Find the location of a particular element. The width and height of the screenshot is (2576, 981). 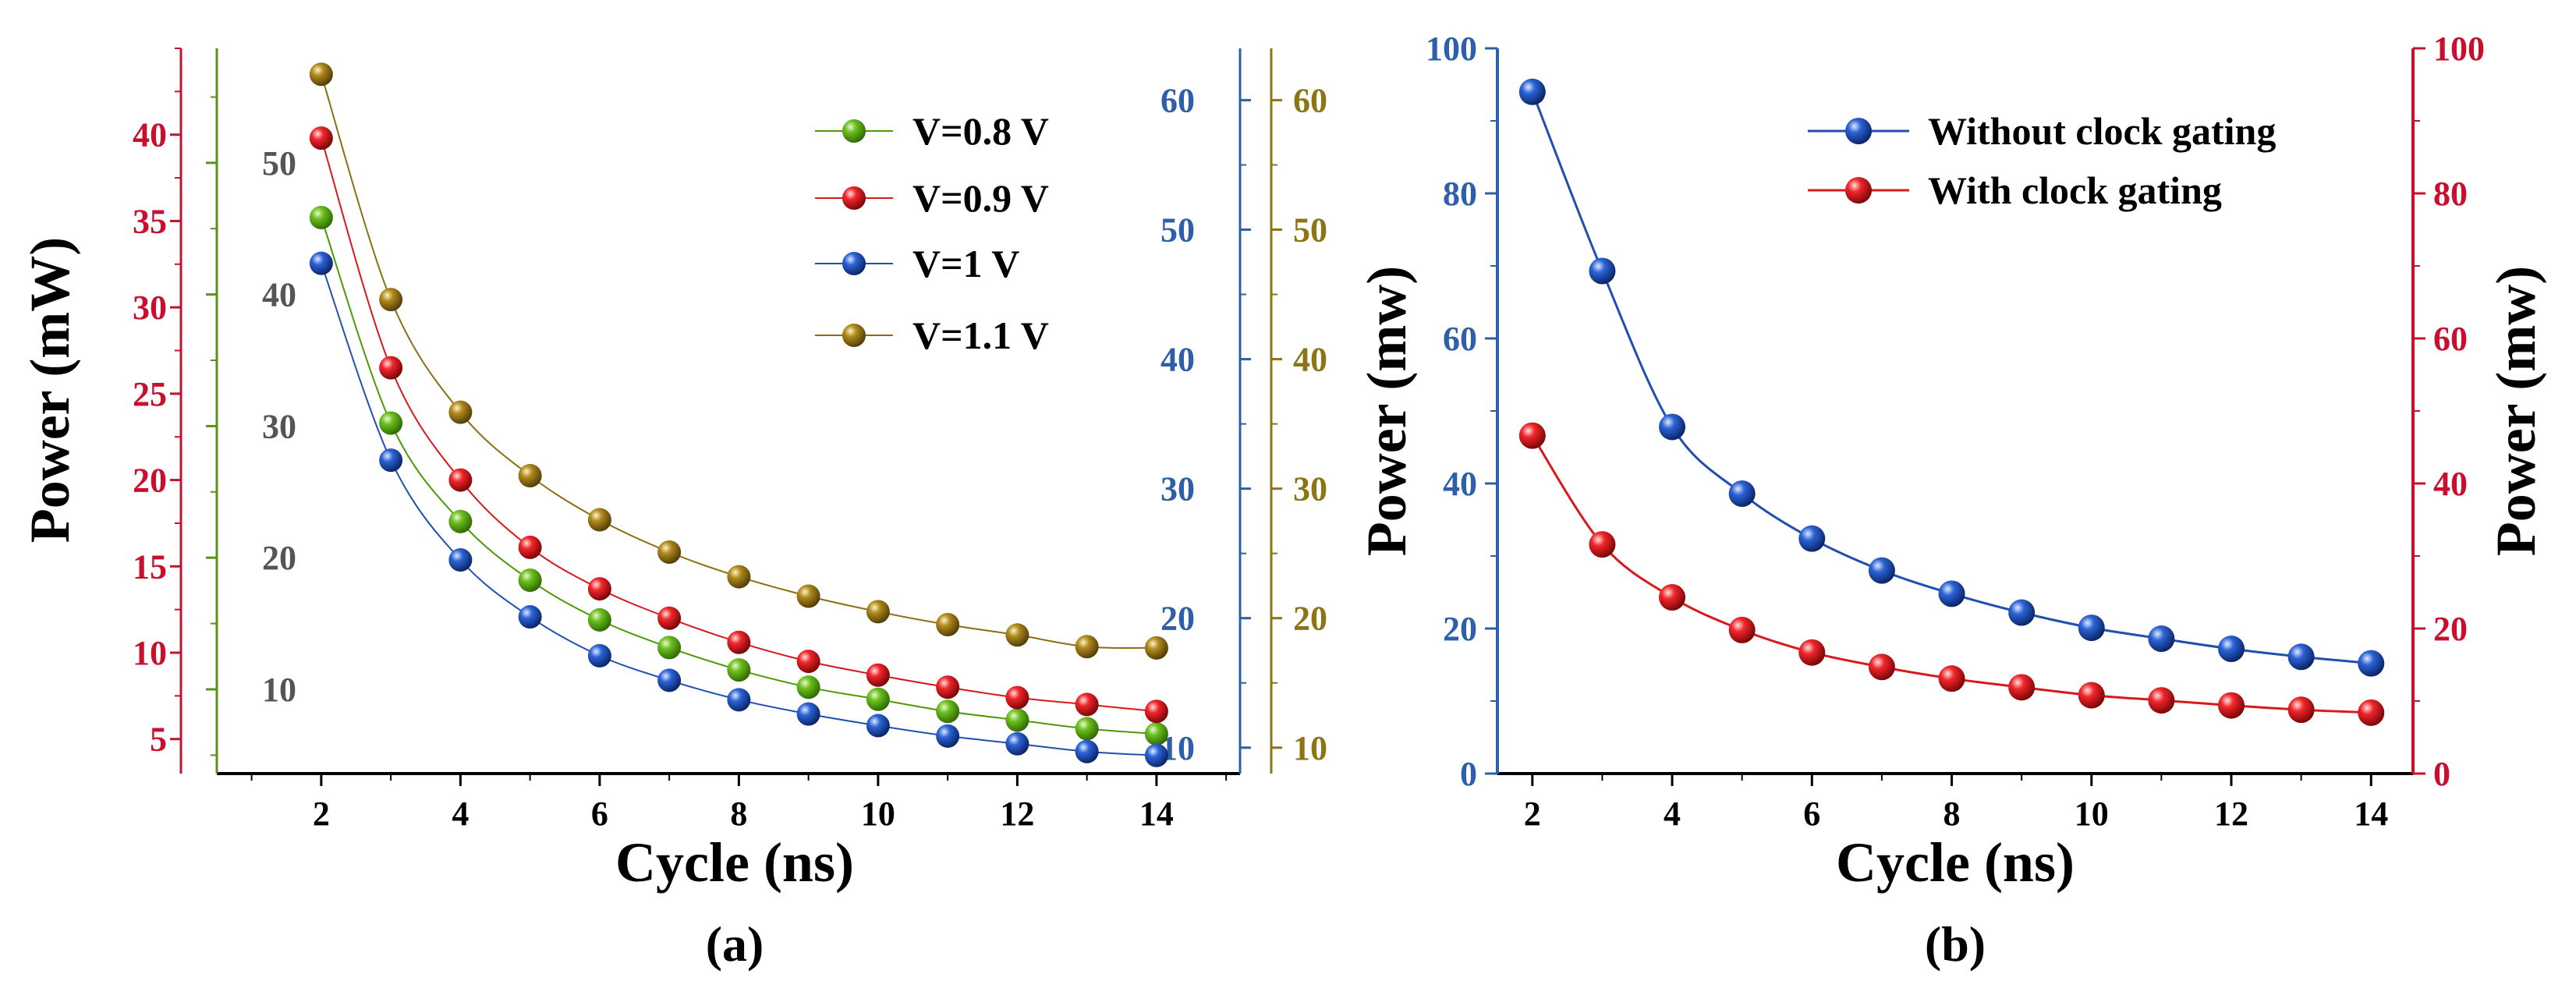

panel-b-x-tick-label: 6 is located at coordinates (1811, 814).